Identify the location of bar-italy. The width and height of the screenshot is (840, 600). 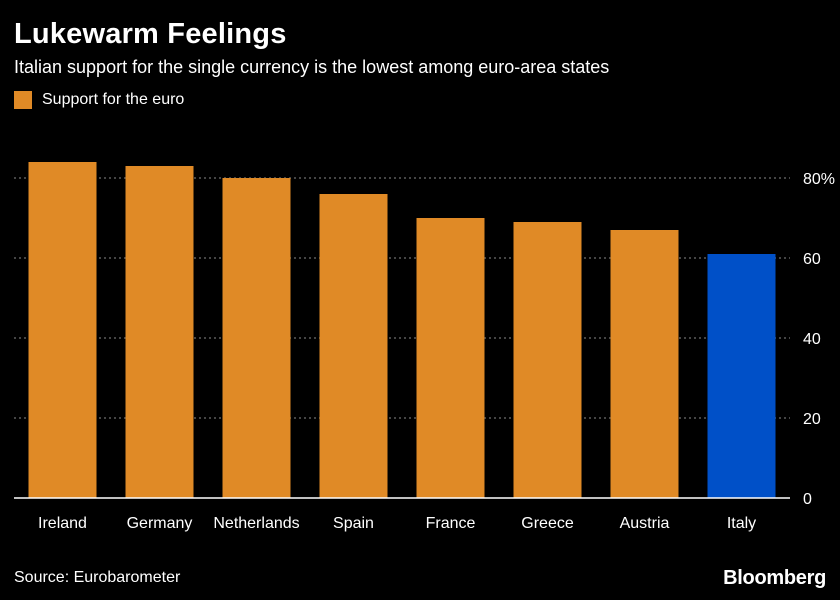
(741, 376).